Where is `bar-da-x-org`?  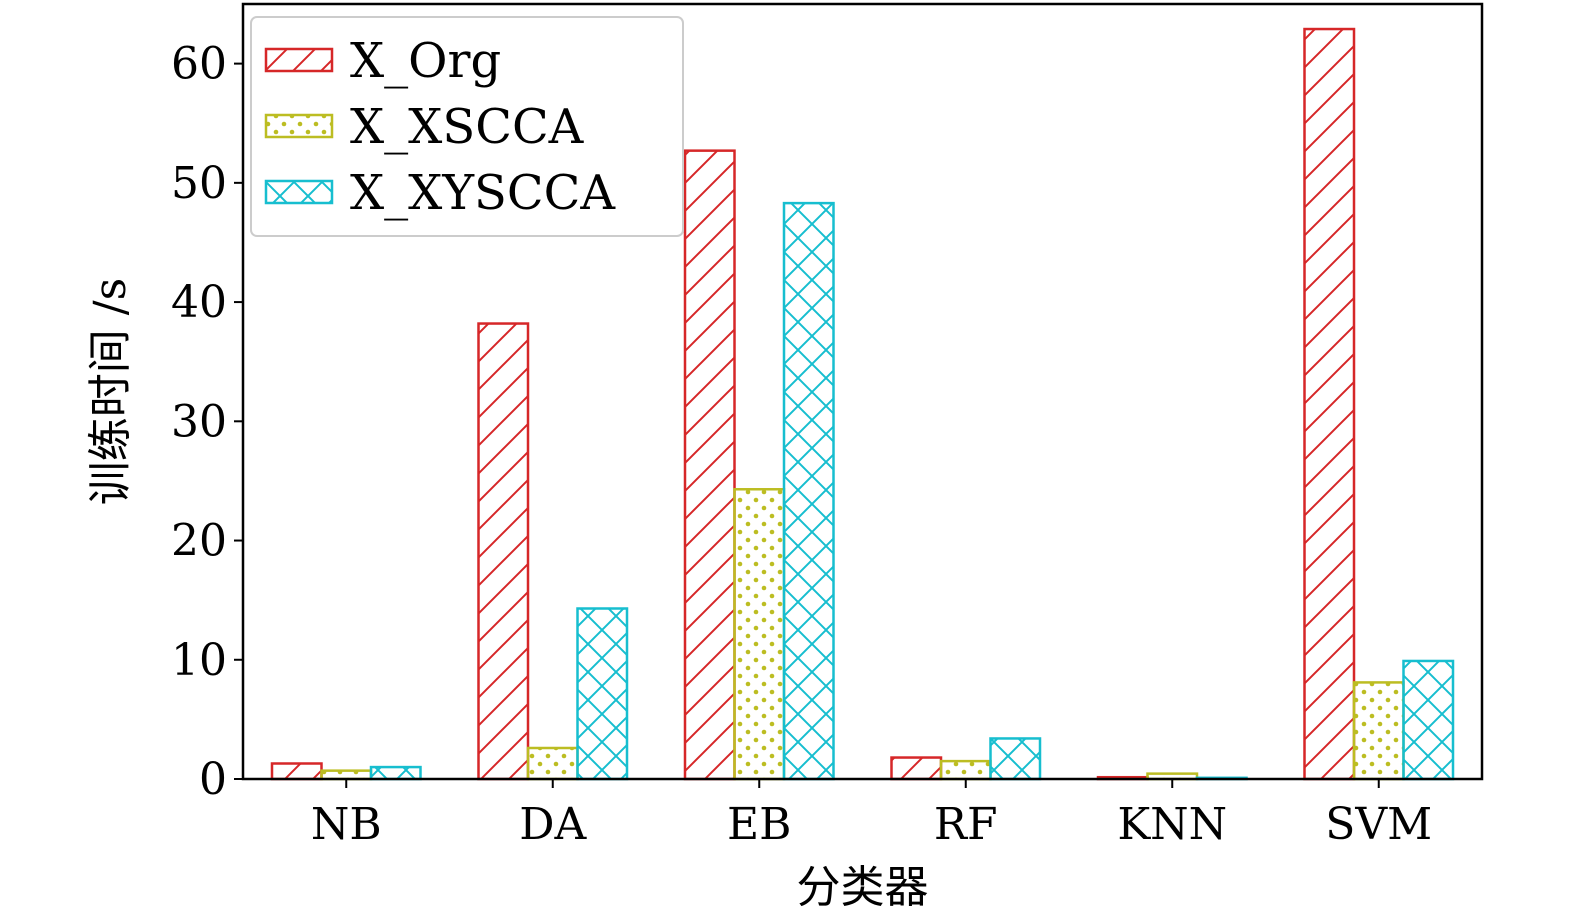 bar-da-x-org is located at coordinates (503, 551).